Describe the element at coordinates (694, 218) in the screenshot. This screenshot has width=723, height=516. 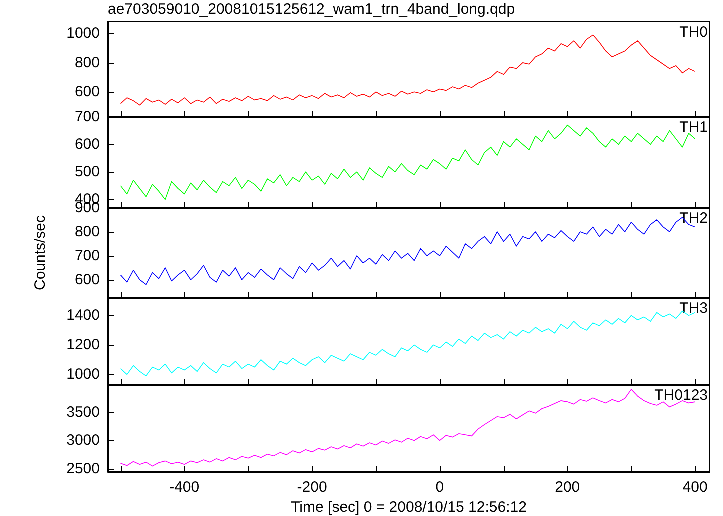
I see `annotation: TH2` at that location.